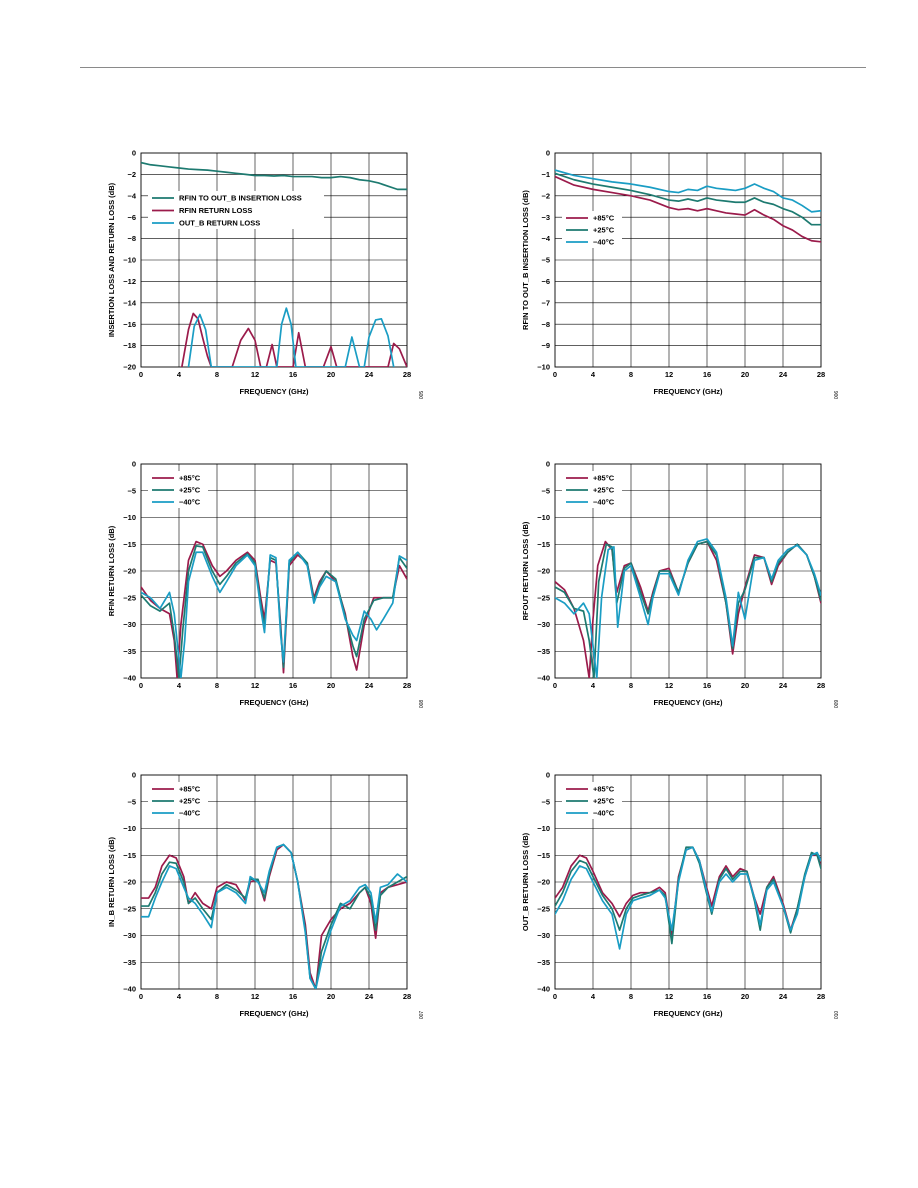 Image resolution: width=918 pixels, height=1188 pixels. I want to click on y-tick-label: −14, so click(130, 302).